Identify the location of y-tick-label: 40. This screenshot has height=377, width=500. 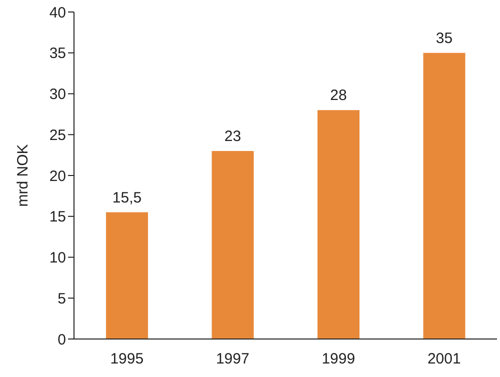
(57, 13).